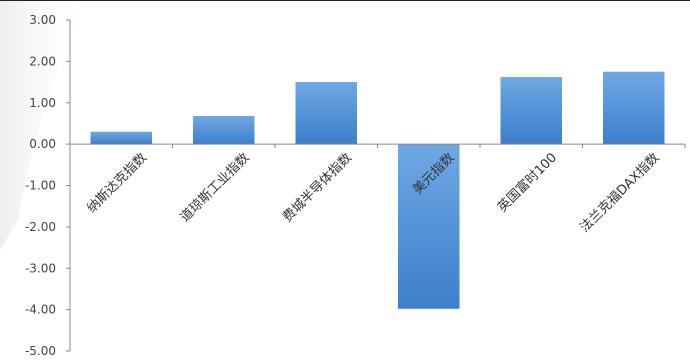  What do you see at coordinates (40, 227) in the screenshot?
I see `y-tick-label: -2.00` at bounding box center [40, 227].